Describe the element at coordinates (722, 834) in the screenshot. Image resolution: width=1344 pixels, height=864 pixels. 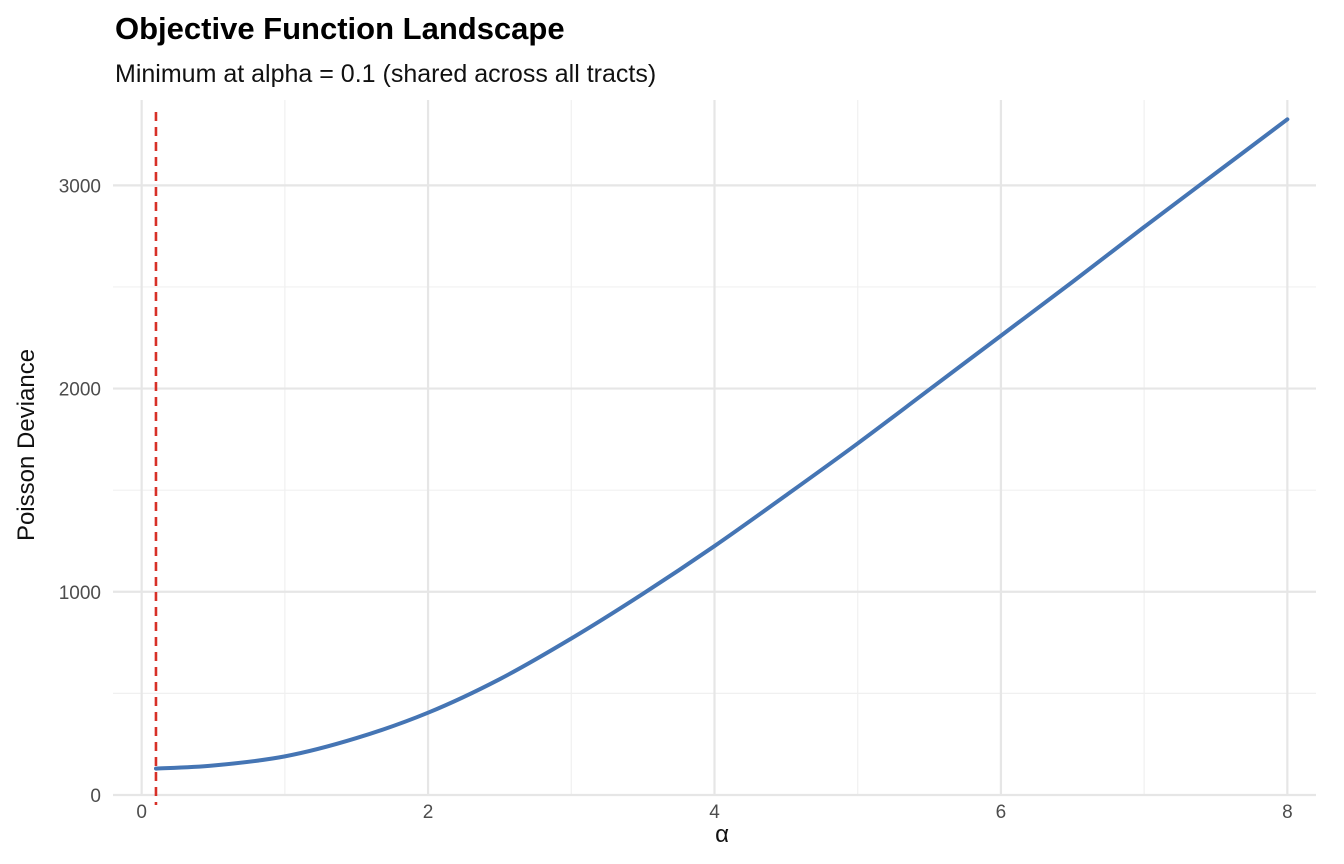
I see `x-axis-title: α` at that location.